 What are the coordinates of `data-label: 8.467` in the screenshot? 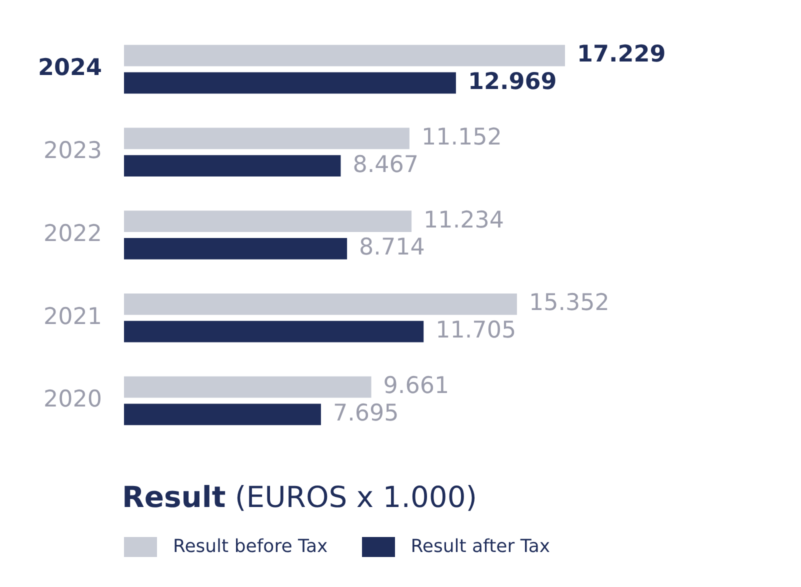 It's located at (385, 165).